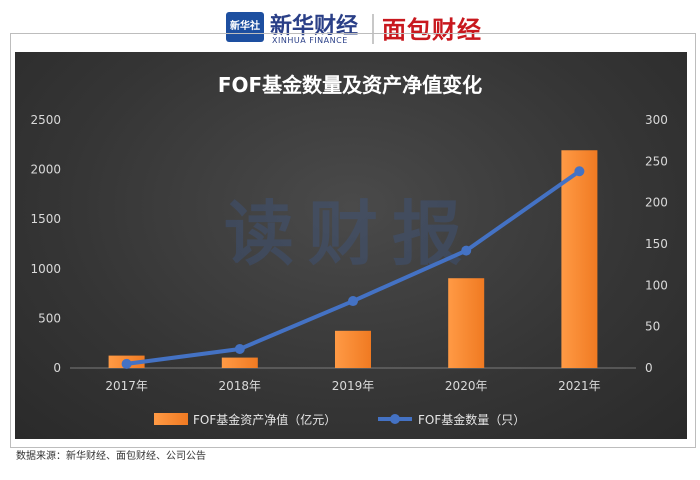 This screenshot has height=480, width=700. I want to click on chart-title: FOF基金数量及资产净值变化, so click(350, 85).